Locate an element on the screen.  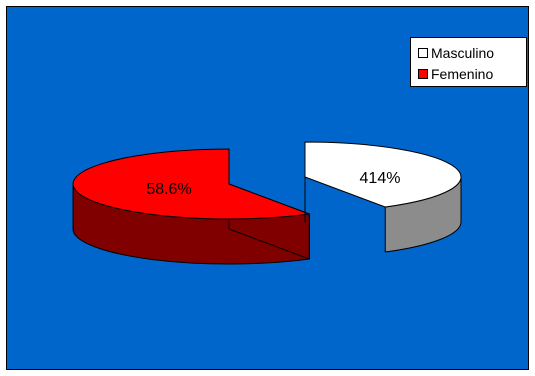
legend: Masculino Femenino is located at coordinates (468, 62).